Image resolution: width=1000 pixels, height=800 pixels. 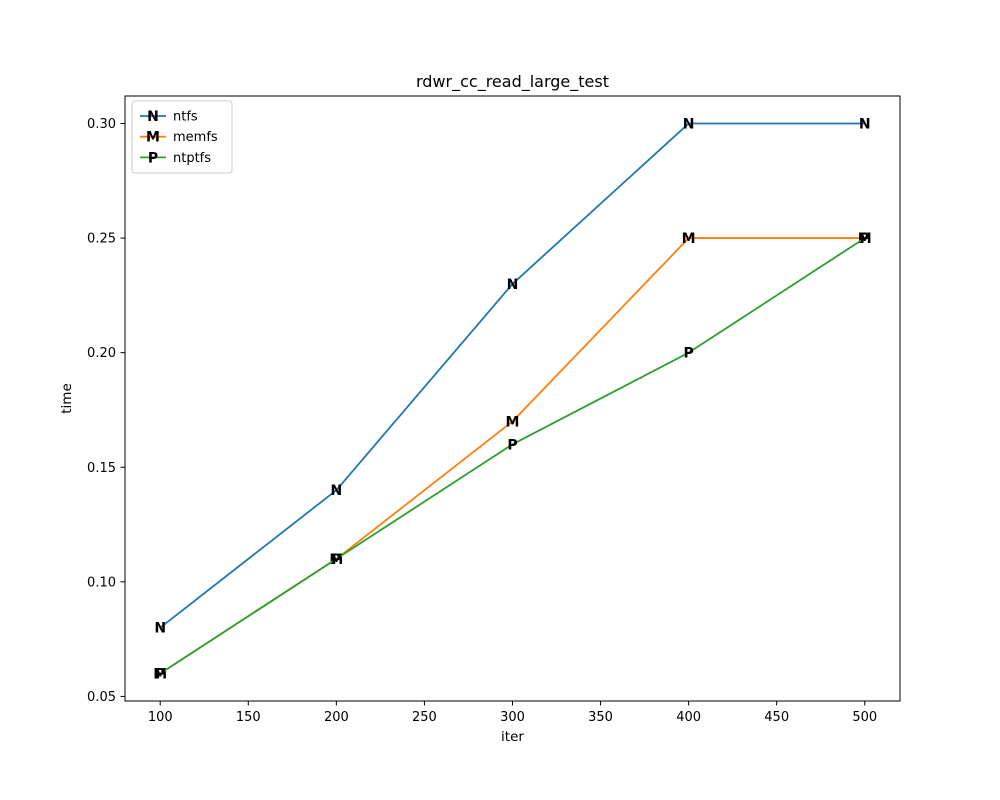 I want to click on x-tick-label: 100, so click(x=160, y=717).